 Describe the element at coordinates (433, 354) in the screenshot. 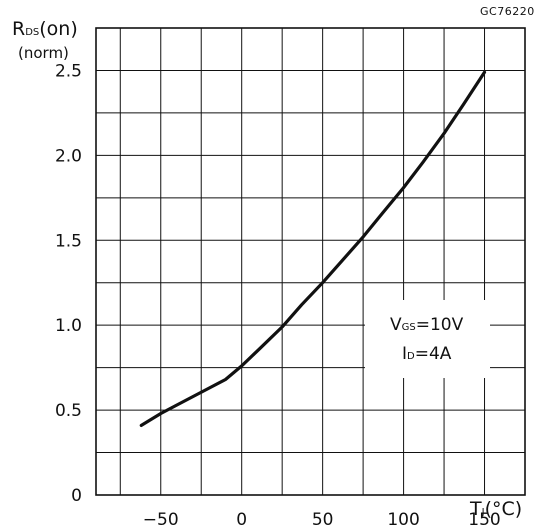

I see `condition-id-value: =4A` at that location.